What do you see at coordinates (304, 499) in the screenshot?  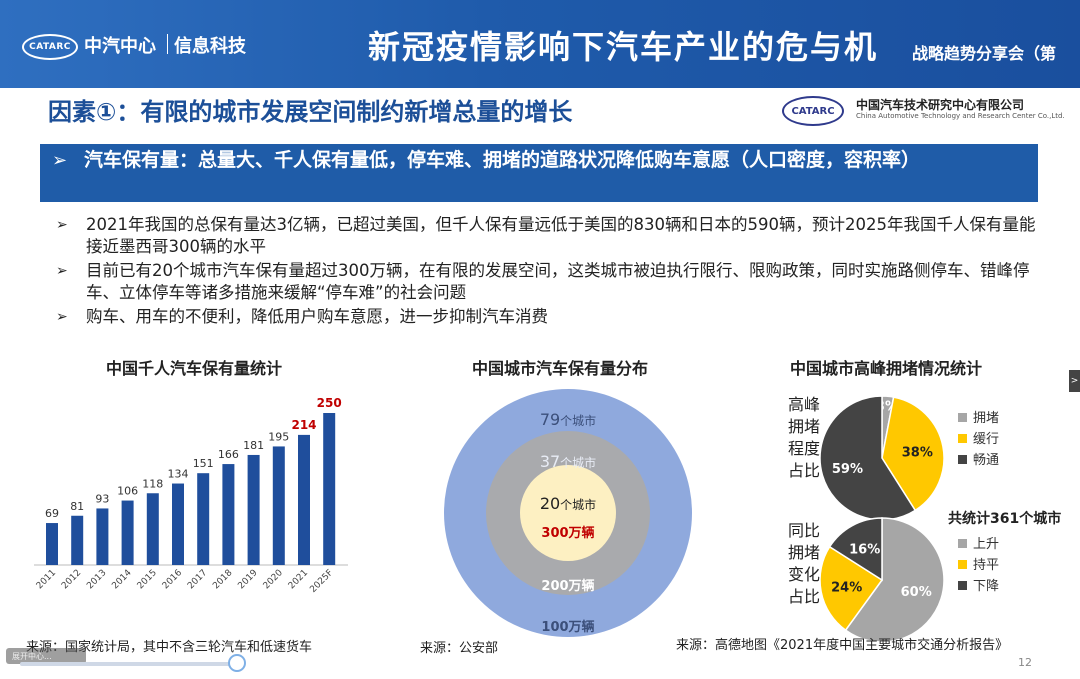 I see `bar-2021` at bounding box center [304, 499].